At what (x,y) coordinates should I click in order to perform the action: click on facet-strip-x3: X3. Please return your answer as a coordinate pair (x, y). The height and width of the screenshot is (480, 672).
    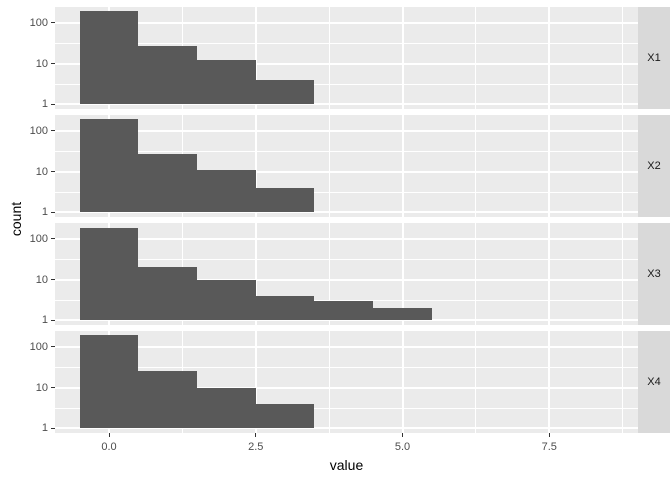
    Looking at the image, I should click on (654, 274).